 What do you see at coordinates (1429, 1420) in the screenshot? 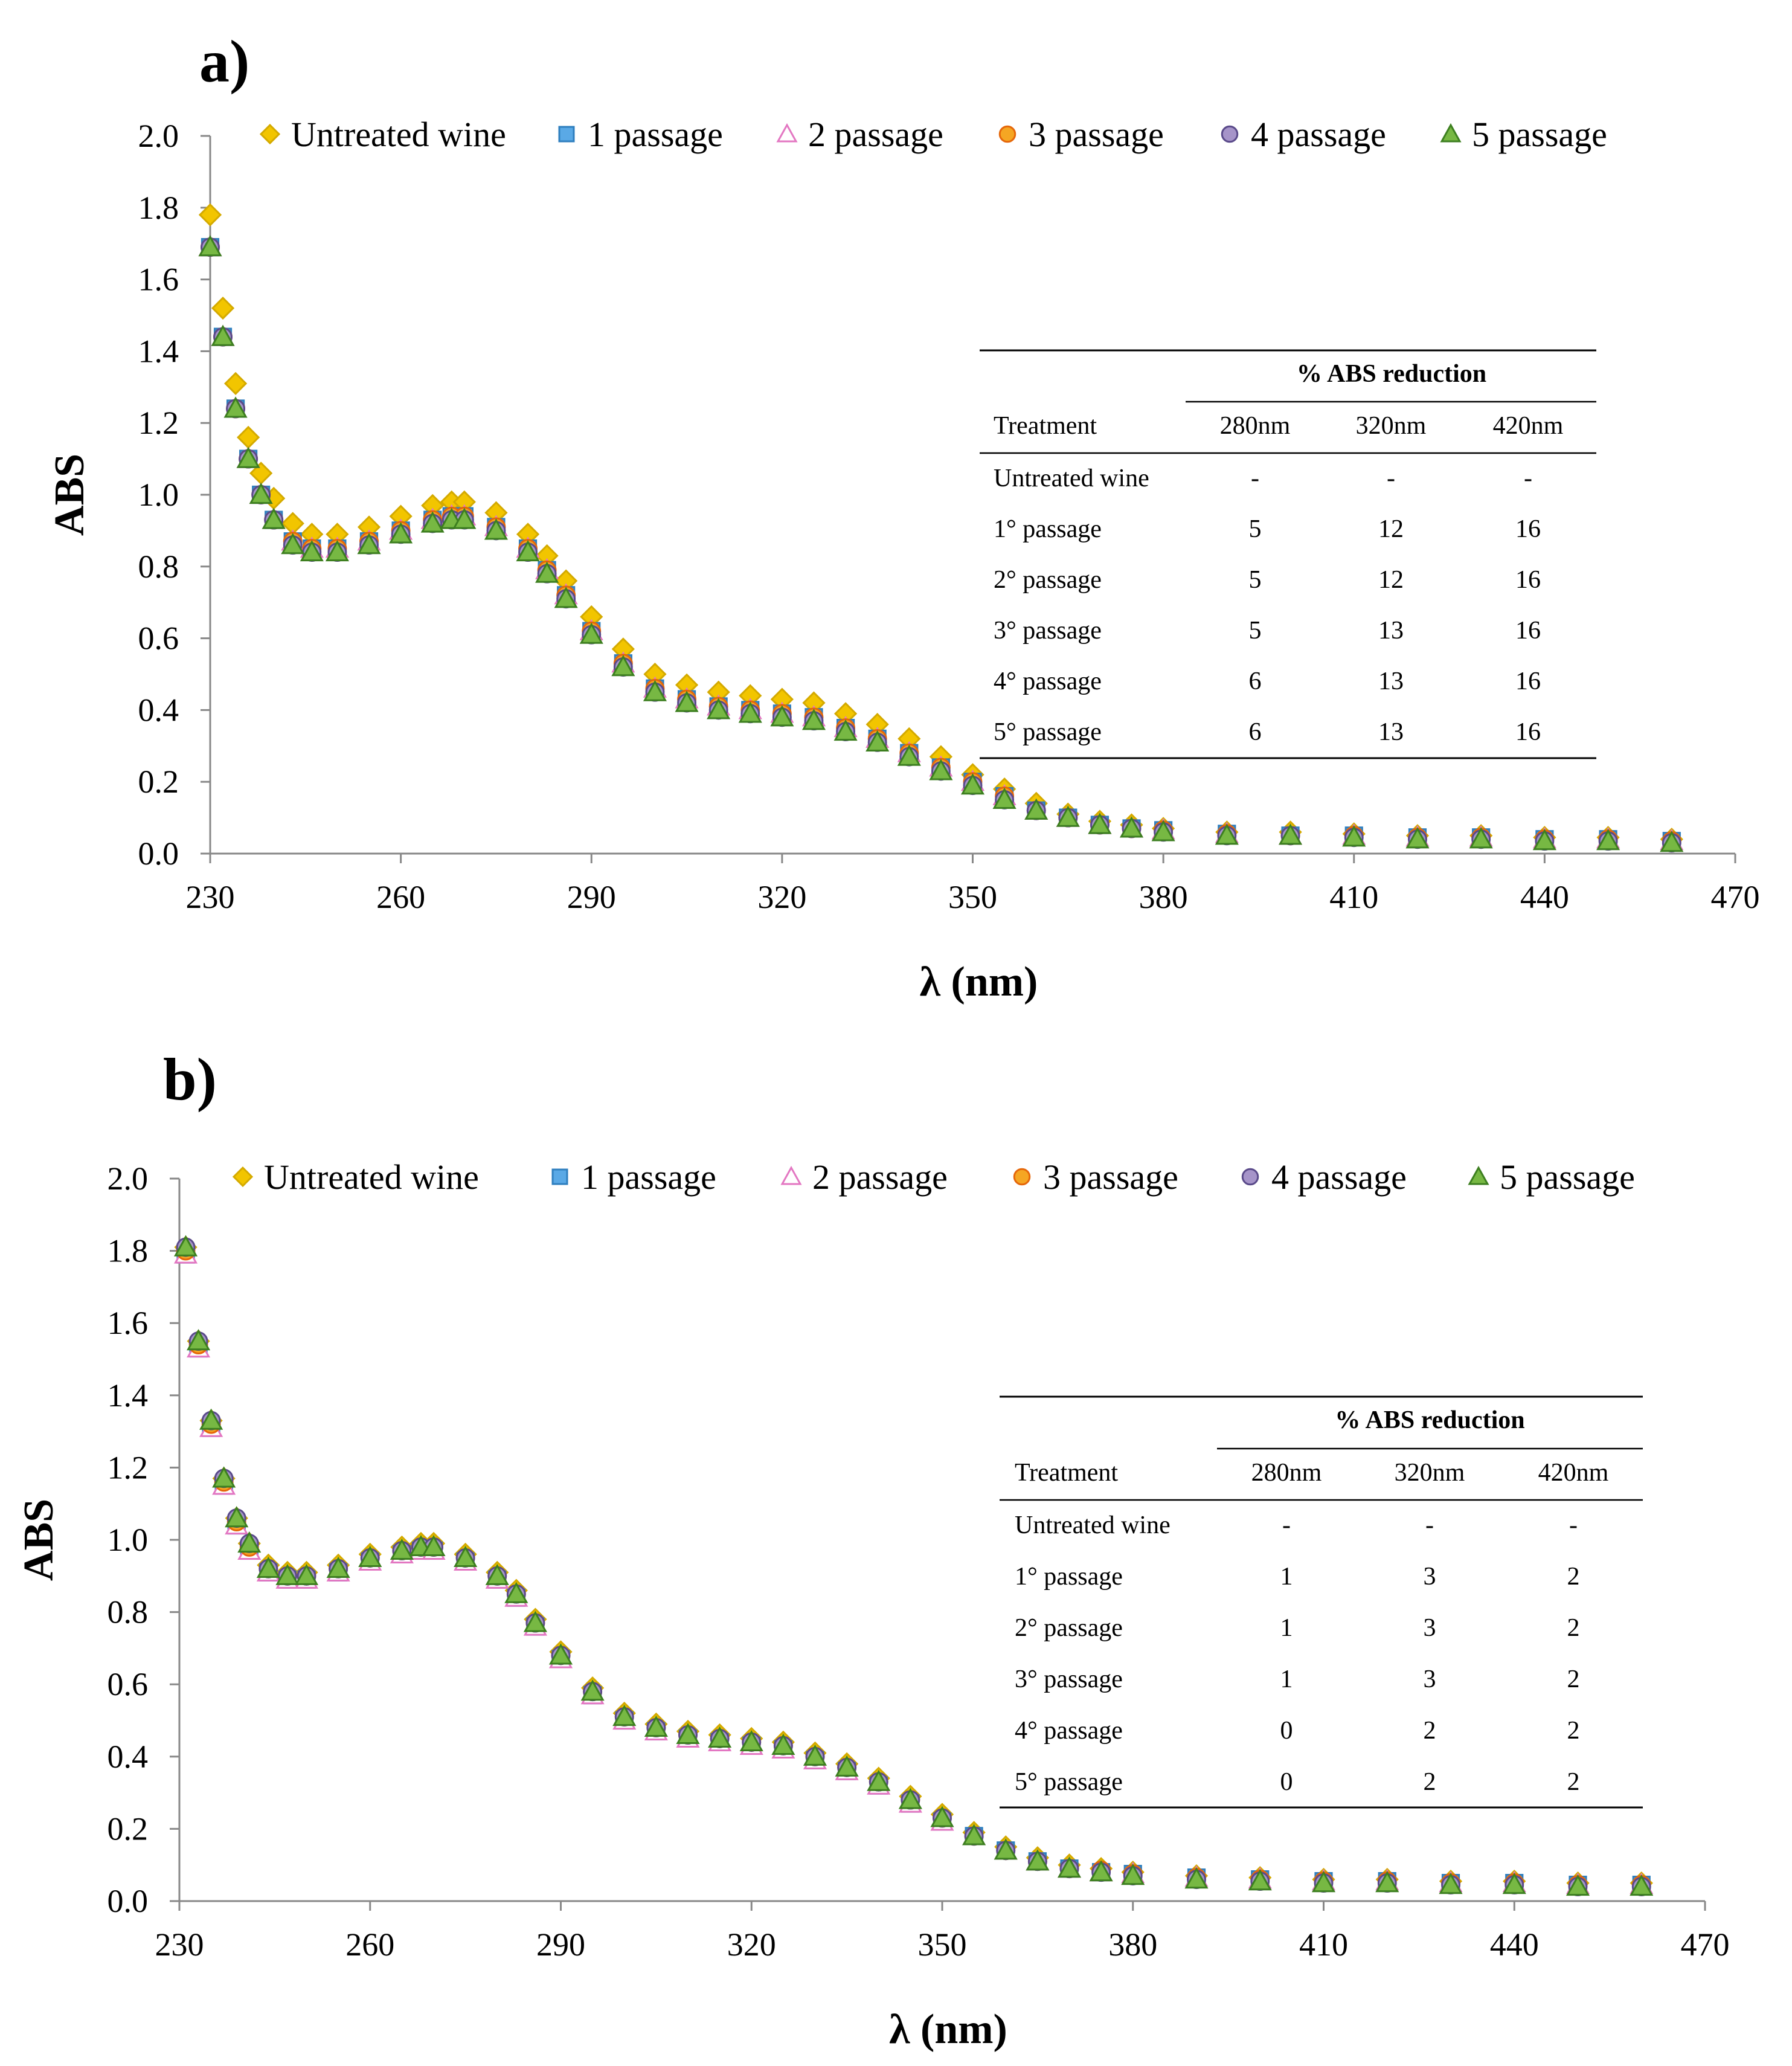
I see `table-group-header: % ABS reduction` at bounding box center [1429, 1420].